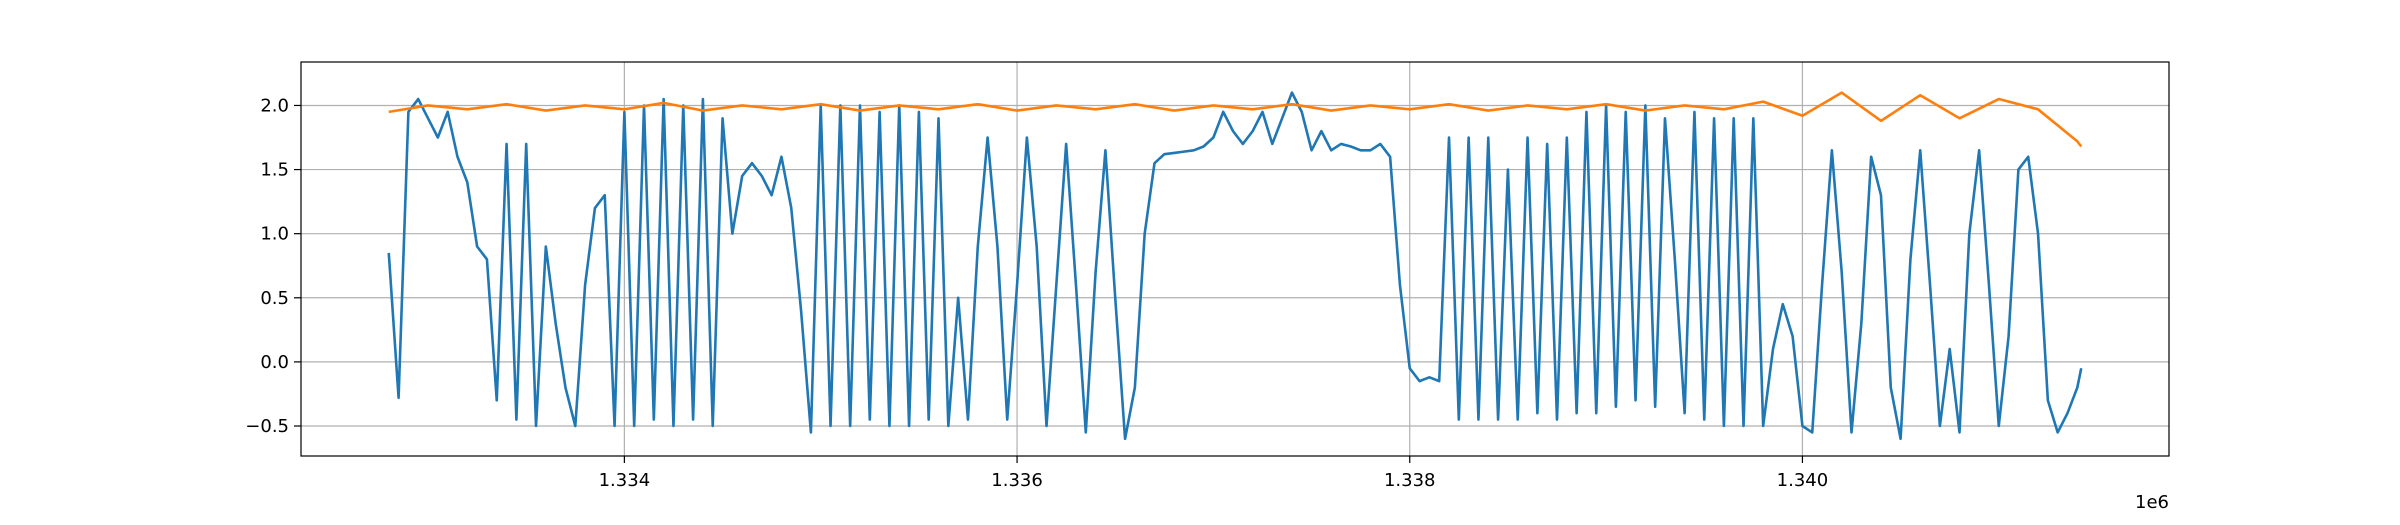 The width and height of the screenshot is (2400, 525). I want to click on y-tick-label: 2.0, so click(274, 105).